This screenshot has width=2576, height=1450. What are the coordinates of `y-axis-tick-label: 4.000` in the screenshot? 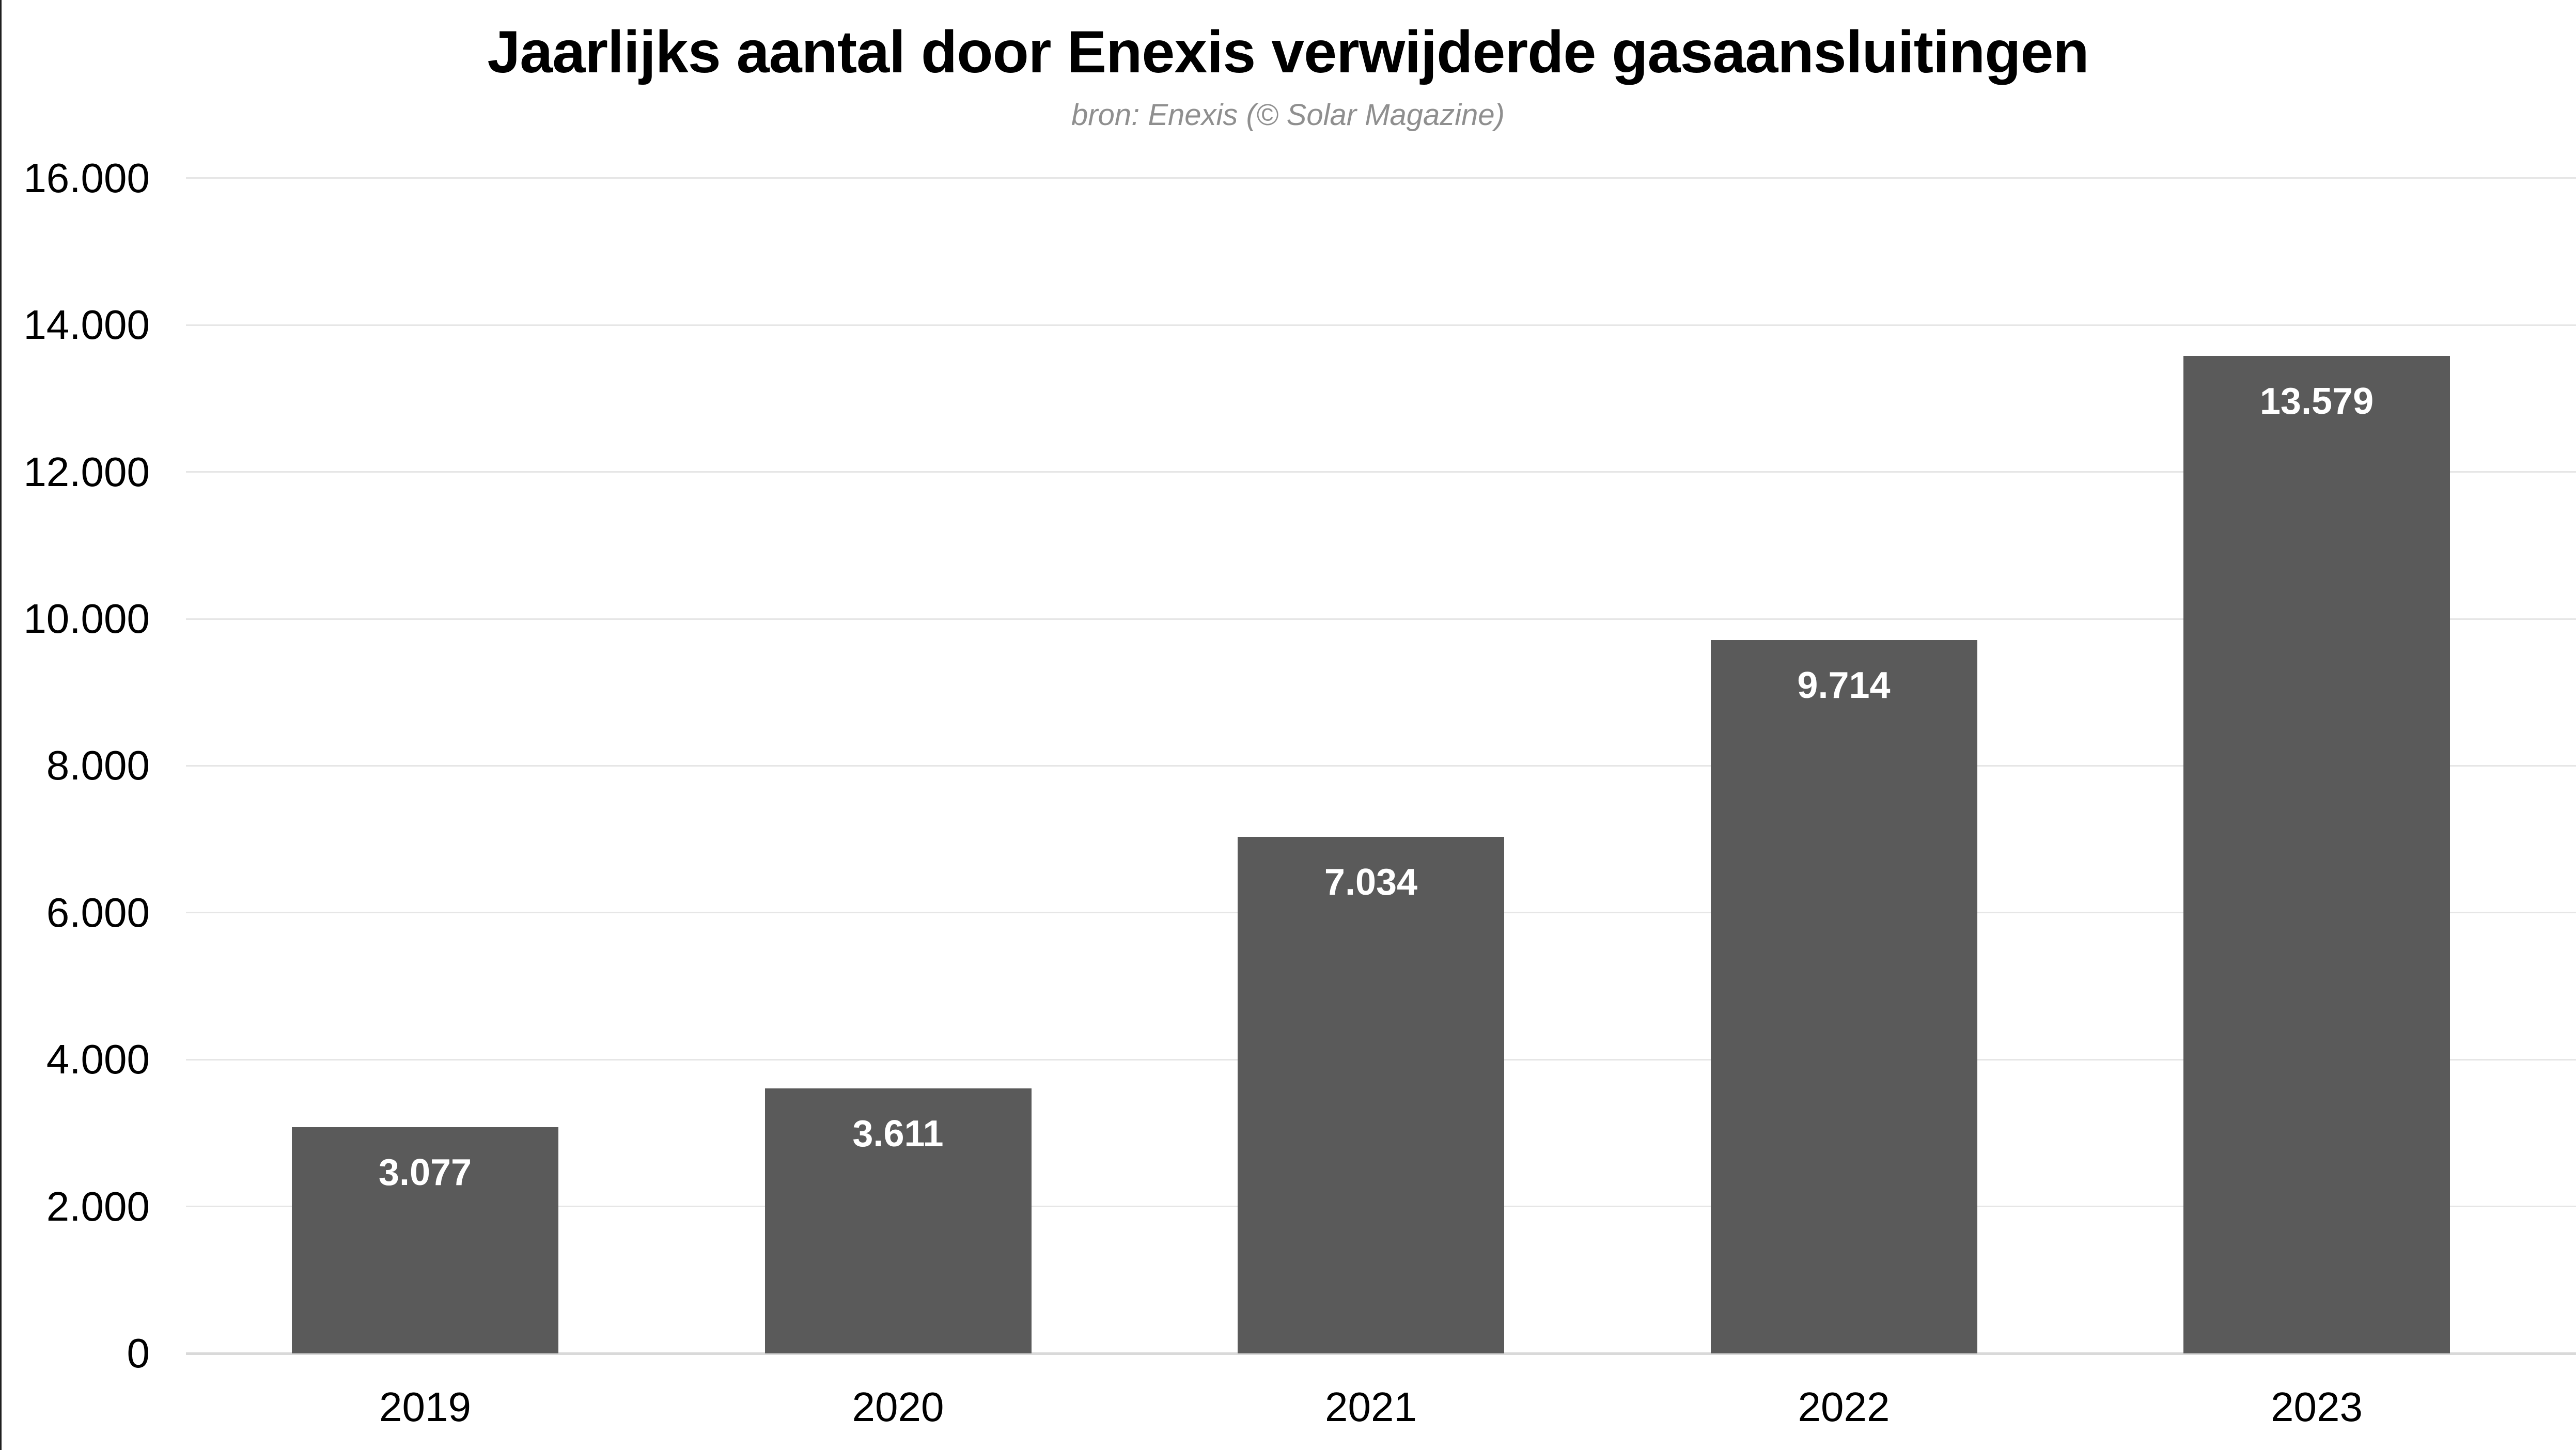 It's located at (98, 1060).